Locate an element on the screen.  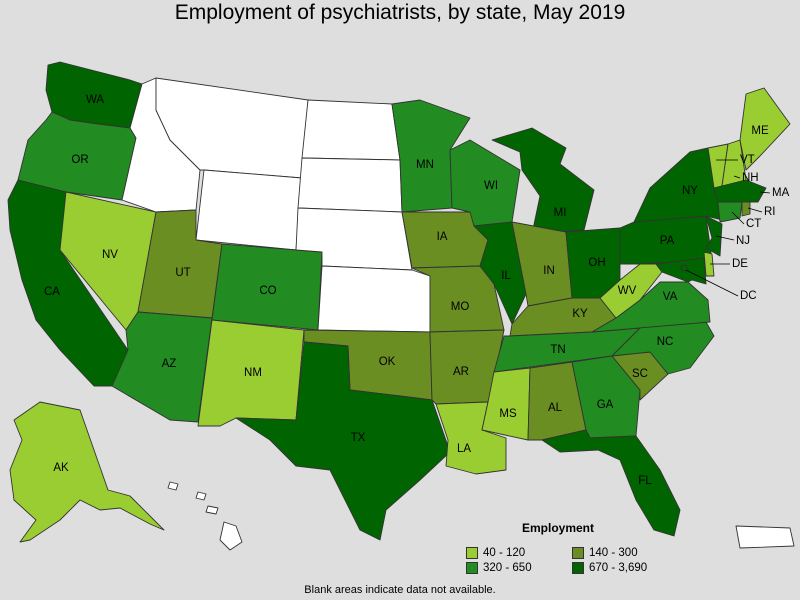
state-RI is located at coordinates (746, 209).